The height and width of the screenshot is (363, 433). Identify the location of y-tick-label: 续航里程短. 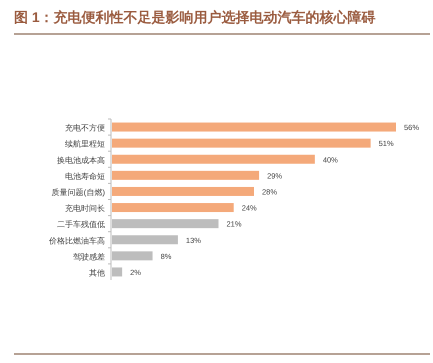
(85, 144).